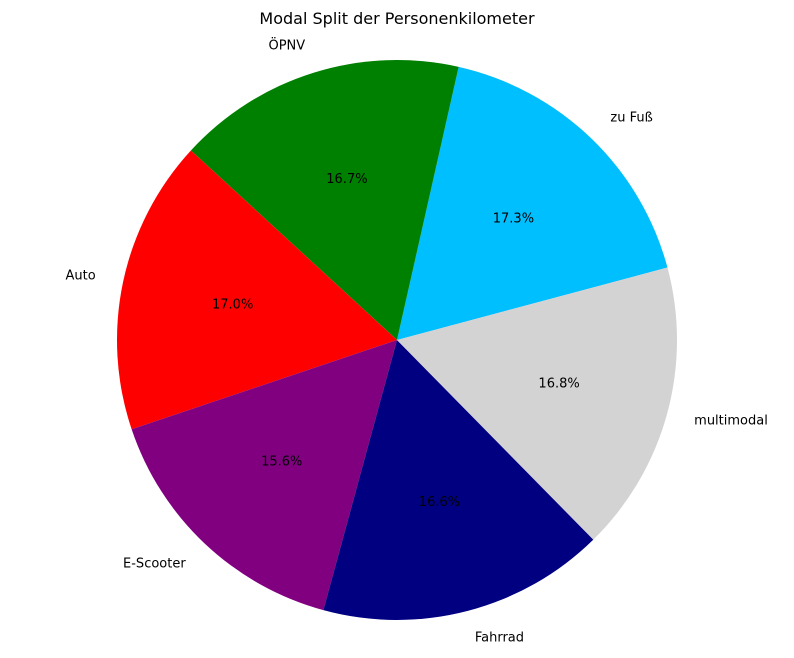  Describe the element at coordinates (439, 502) in the screenshot. I see `pct-label-fahrrad: 16.6%` at that location.